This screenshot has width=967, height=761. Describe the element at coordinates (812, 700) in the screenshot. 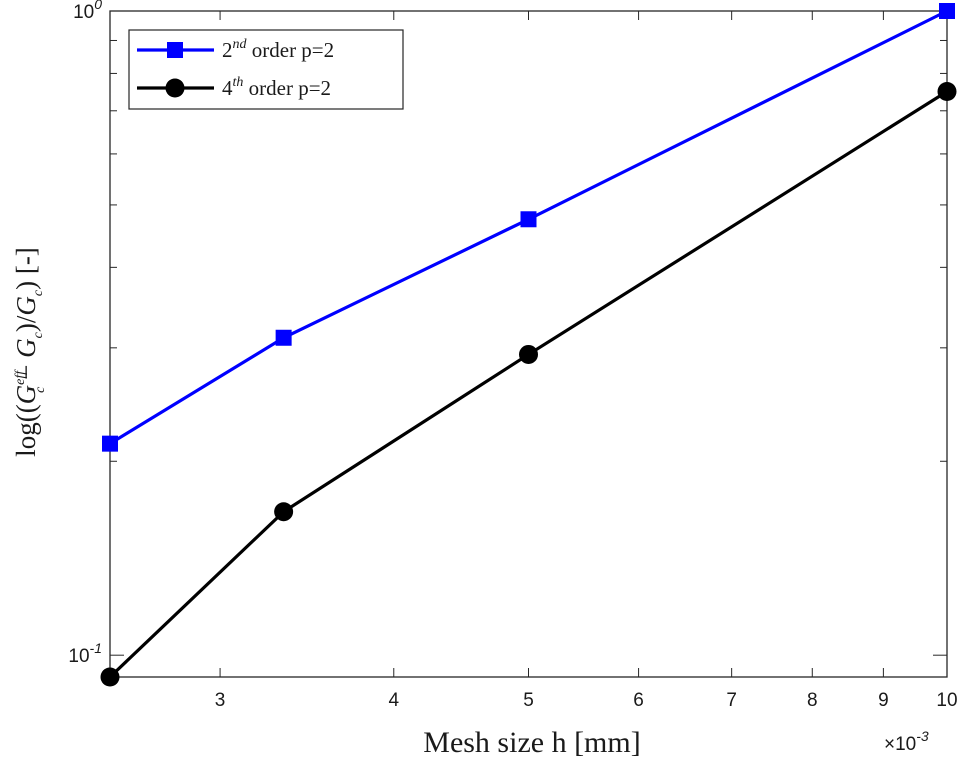

I see `x-tick-label: 8` at that location.